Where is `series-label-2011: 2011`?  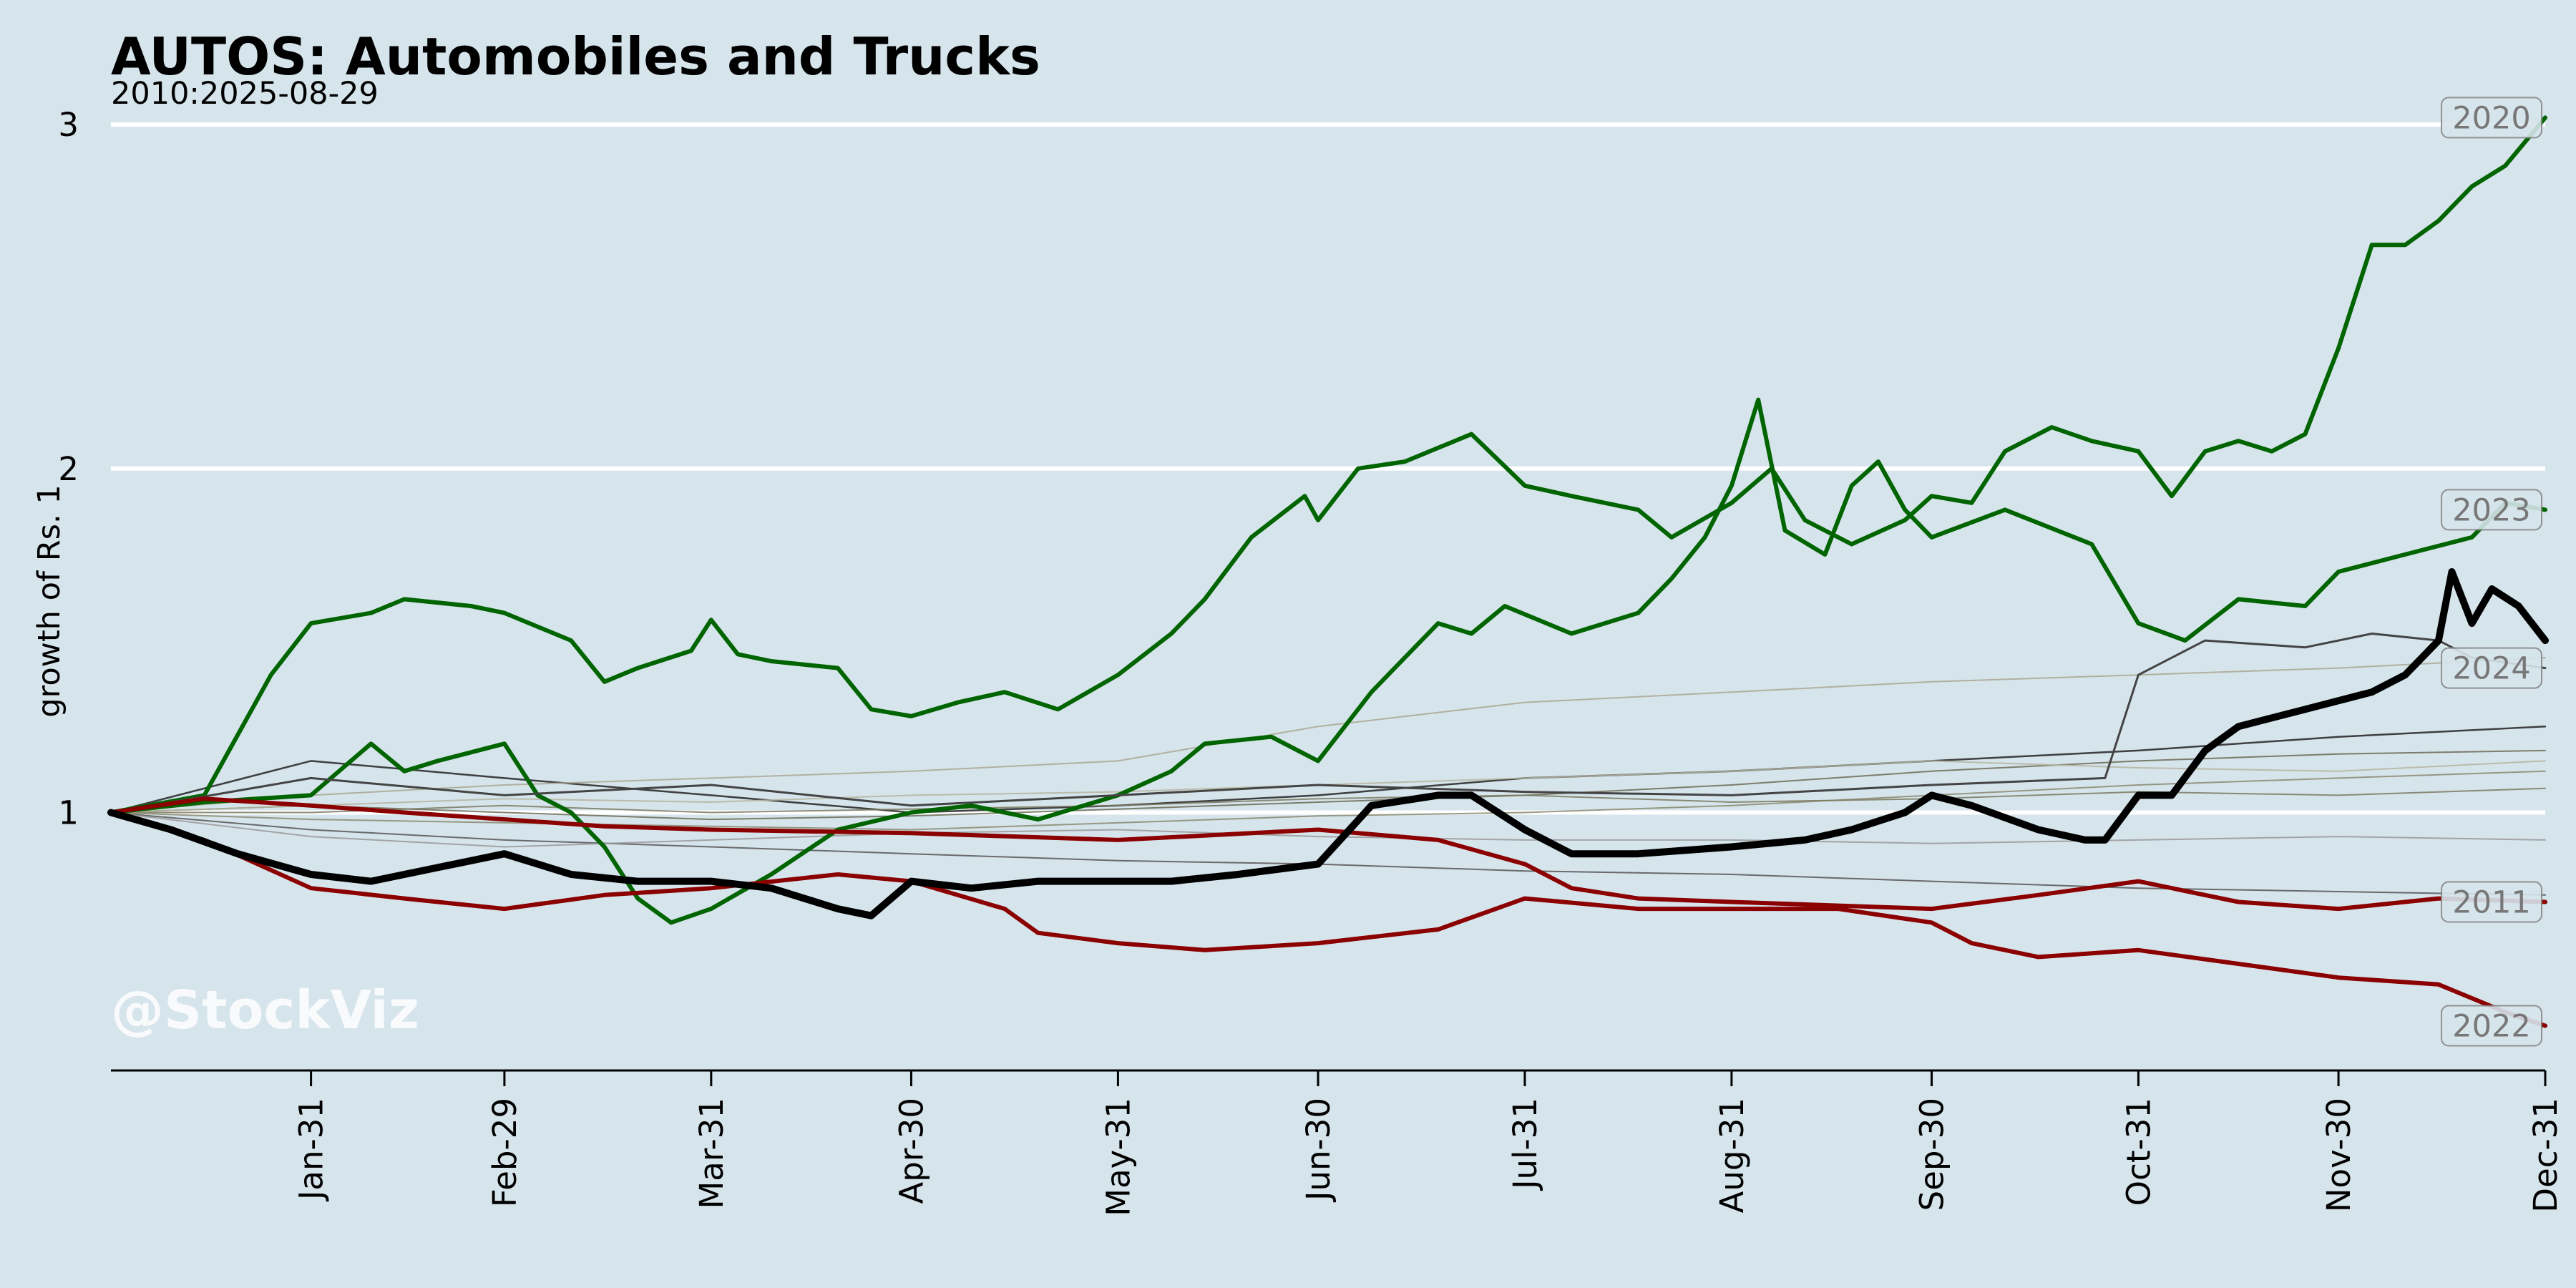 series-label-2011: 2011 is located at coordinates (2491, 902).